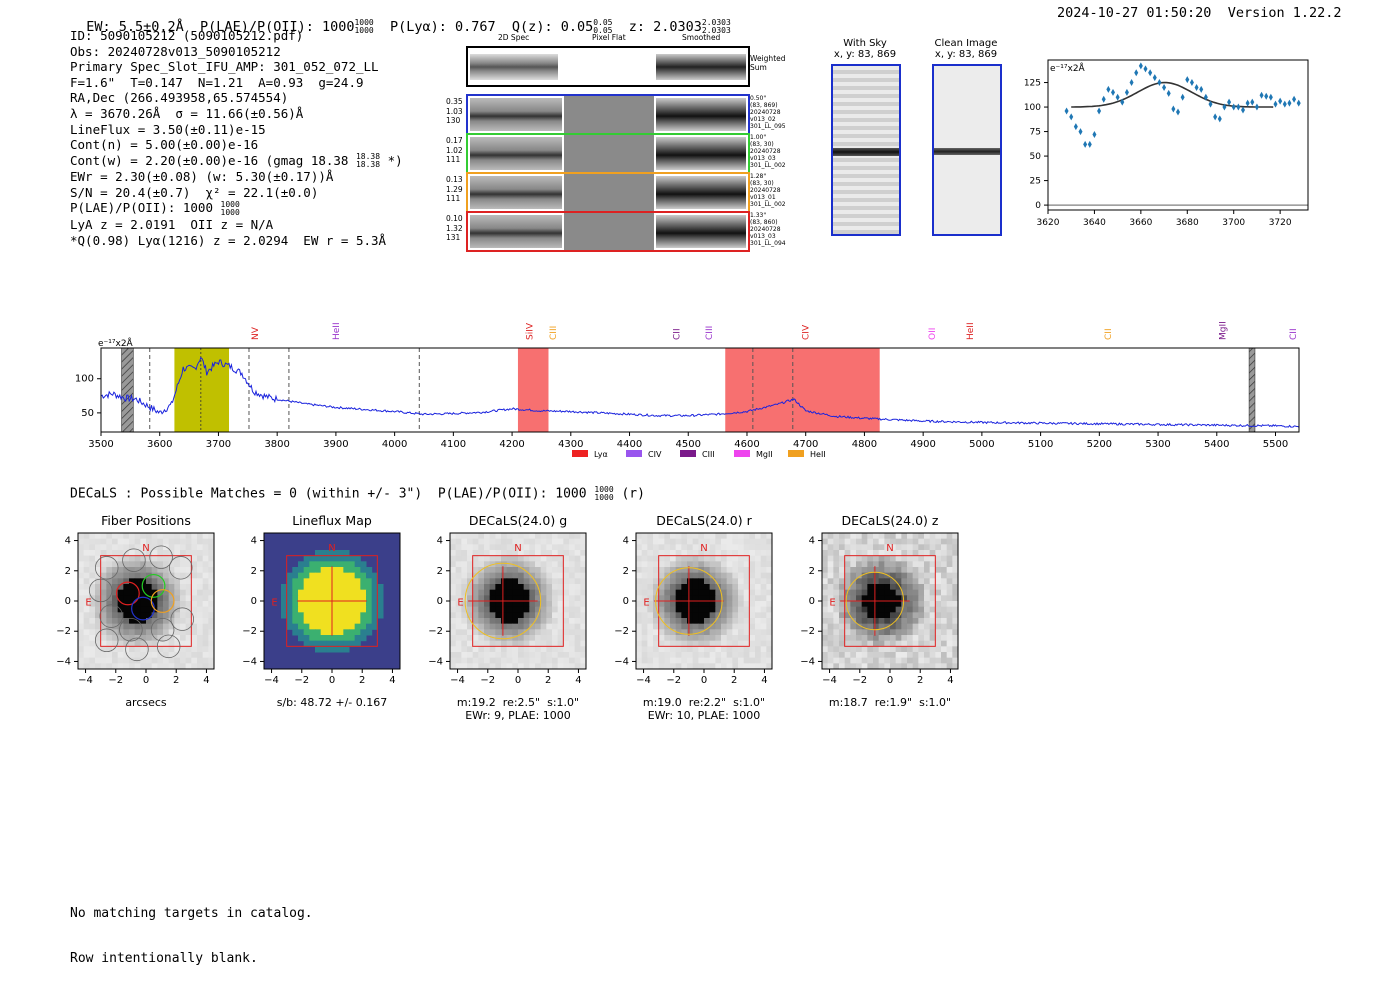 This screenshot has height=981, width=1400. I want to click on fit-data-point, so click(1168, 93).